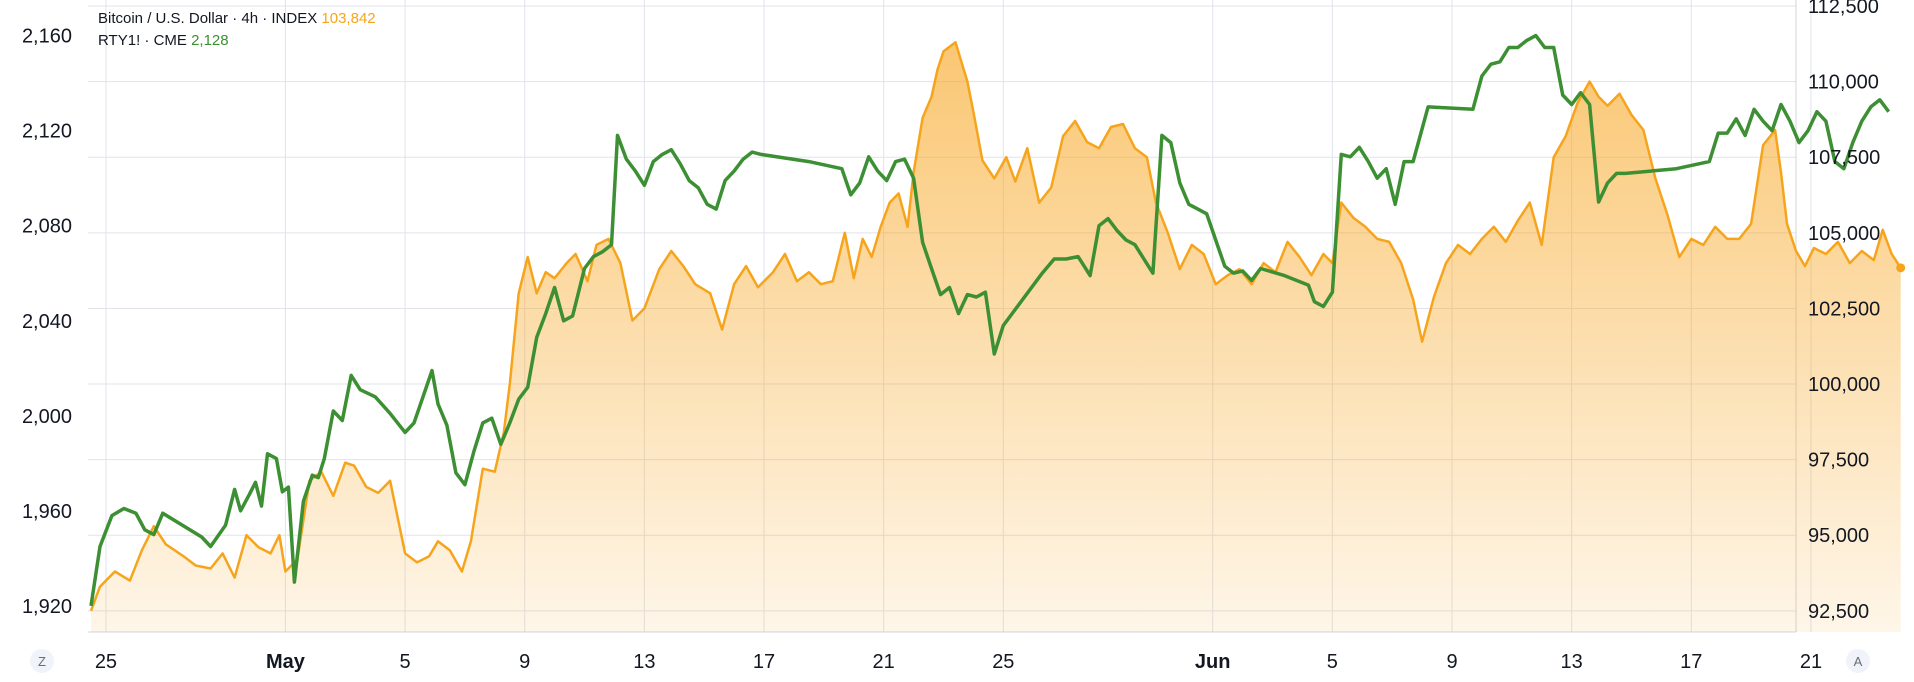 The width and height of the screenshot is (1914, 682). Describe the element at coordinates (208, 18) in the screenshot. I see `legend-btc-label: Bitcoin / U.S. Dollar · 4h · INDEX` at that location.